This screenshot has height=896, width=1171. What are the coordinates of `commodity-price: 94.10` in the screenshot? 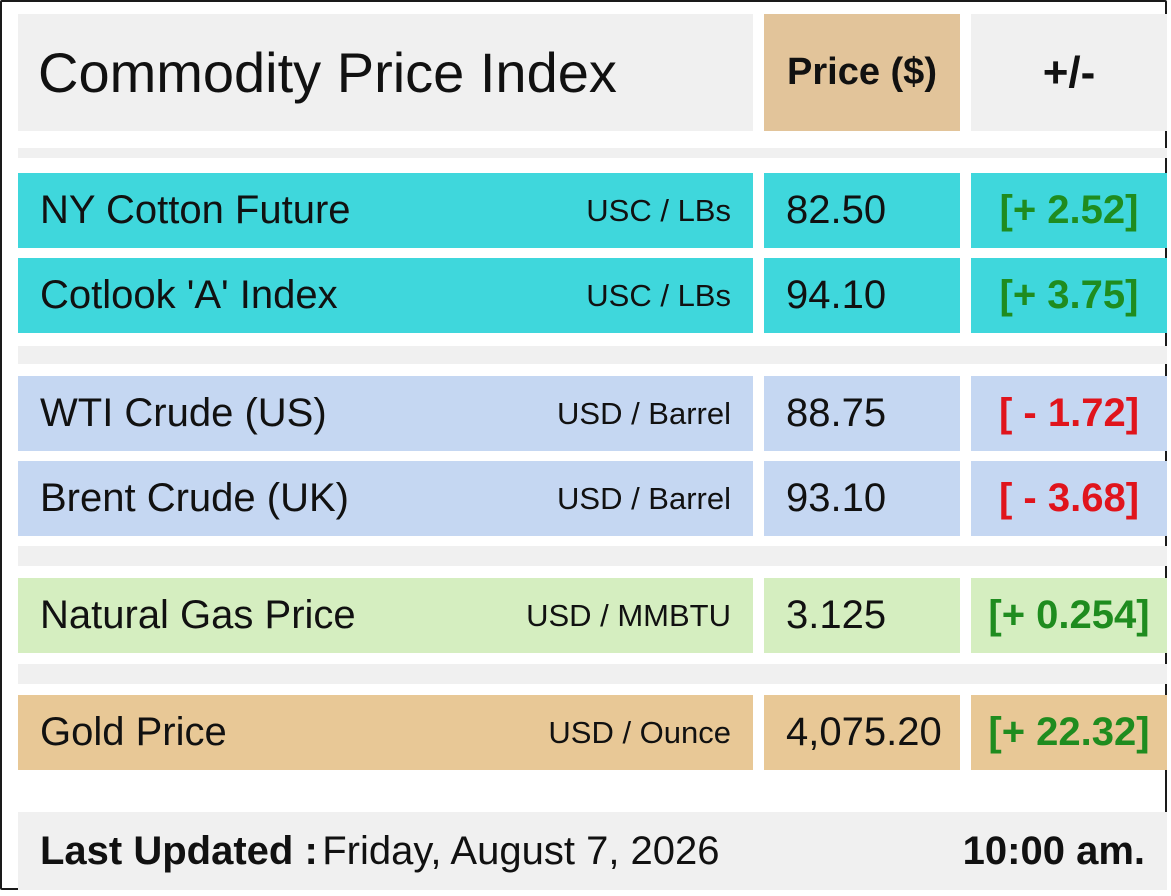 It's located at (836, 295).